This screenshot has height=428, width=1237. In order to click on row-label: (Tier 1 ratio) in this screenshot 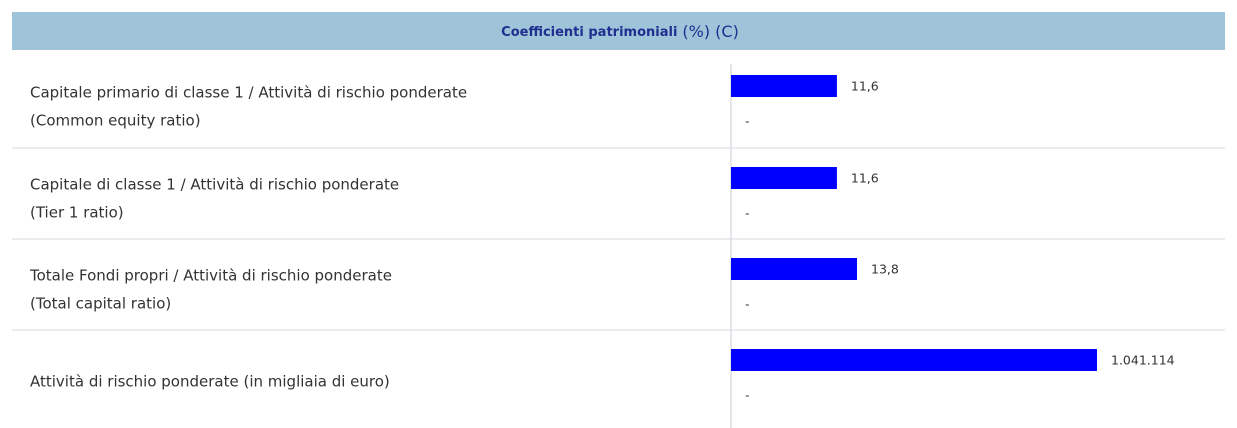, I will do `click(77, 213)`.